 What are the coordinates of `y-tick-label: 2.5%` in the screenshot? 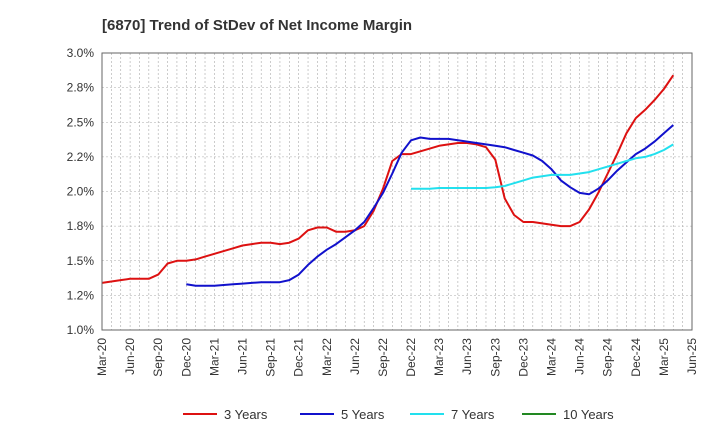 It's located at (81, 122).